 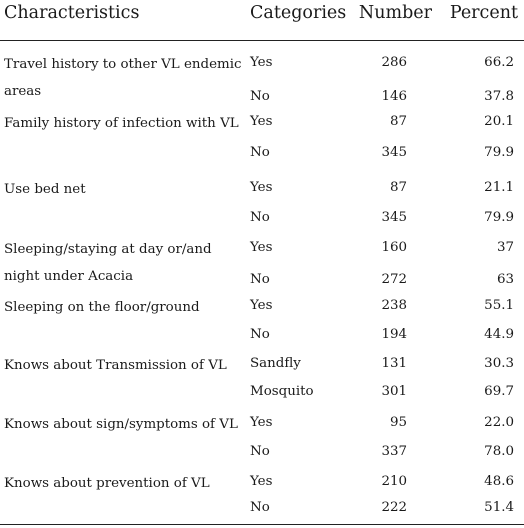 What do you see at coordinates (505, 279) in the screenshot?
I see `row-percent: 63` at bounding box center [505, 279].